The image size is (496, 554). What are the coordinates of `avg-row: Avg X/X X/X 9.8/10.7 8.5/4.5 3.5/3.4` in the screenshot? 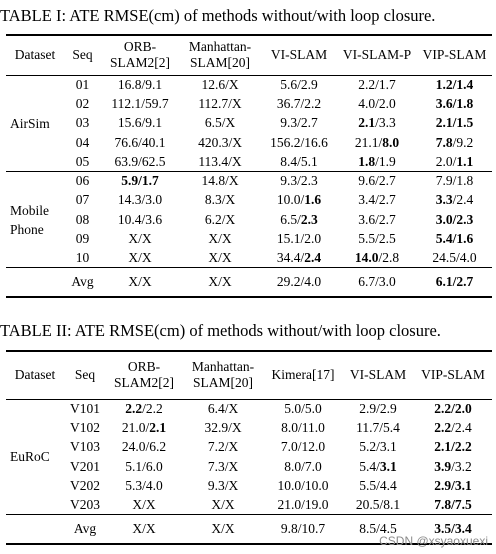 It's located at (249, 529).